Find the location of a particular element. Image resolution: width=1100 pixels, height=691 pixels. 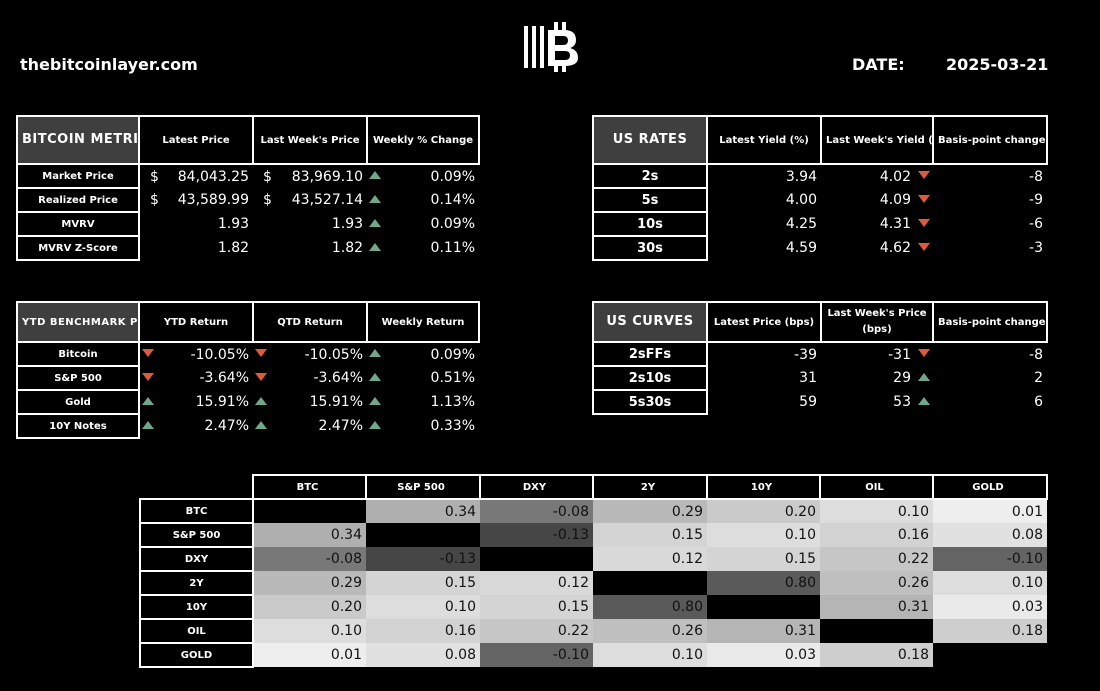

latest-yield: 4.25 is located at coordinates (801, 224).